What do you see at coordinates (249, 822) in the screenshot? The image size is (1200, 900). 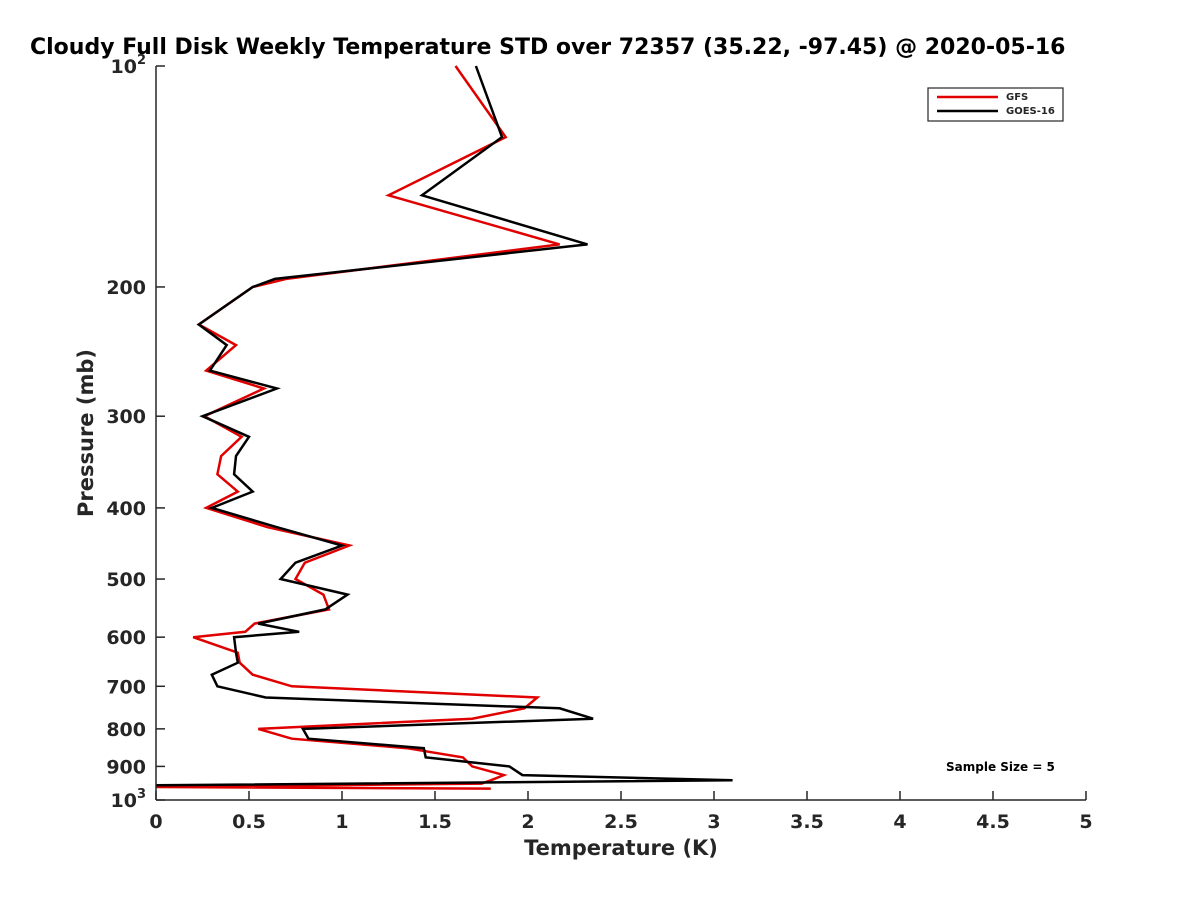 I see `x-tick-label: 0.5` at bounding box center [249, 822].